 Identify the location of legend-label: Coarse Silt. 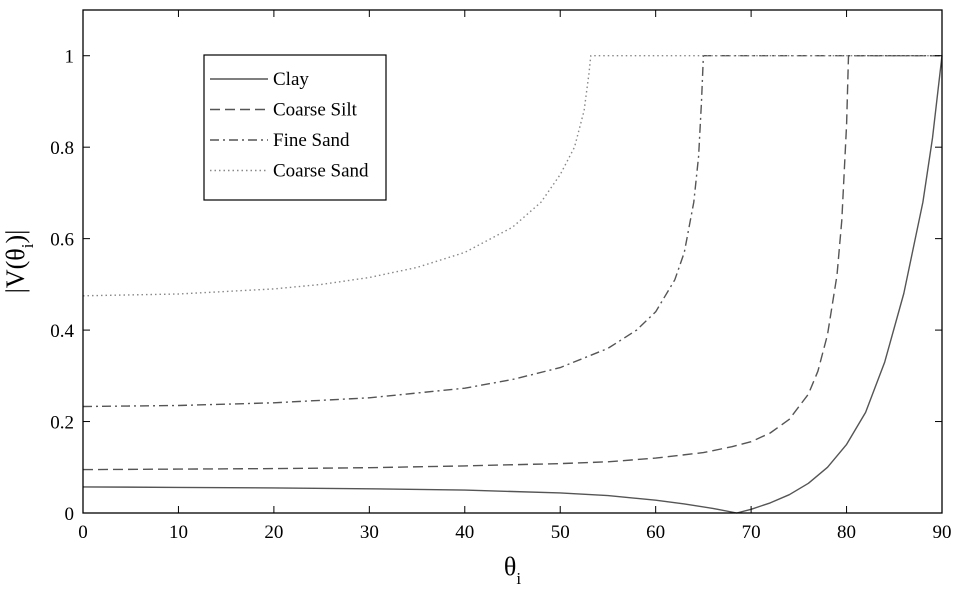
(315, 110).